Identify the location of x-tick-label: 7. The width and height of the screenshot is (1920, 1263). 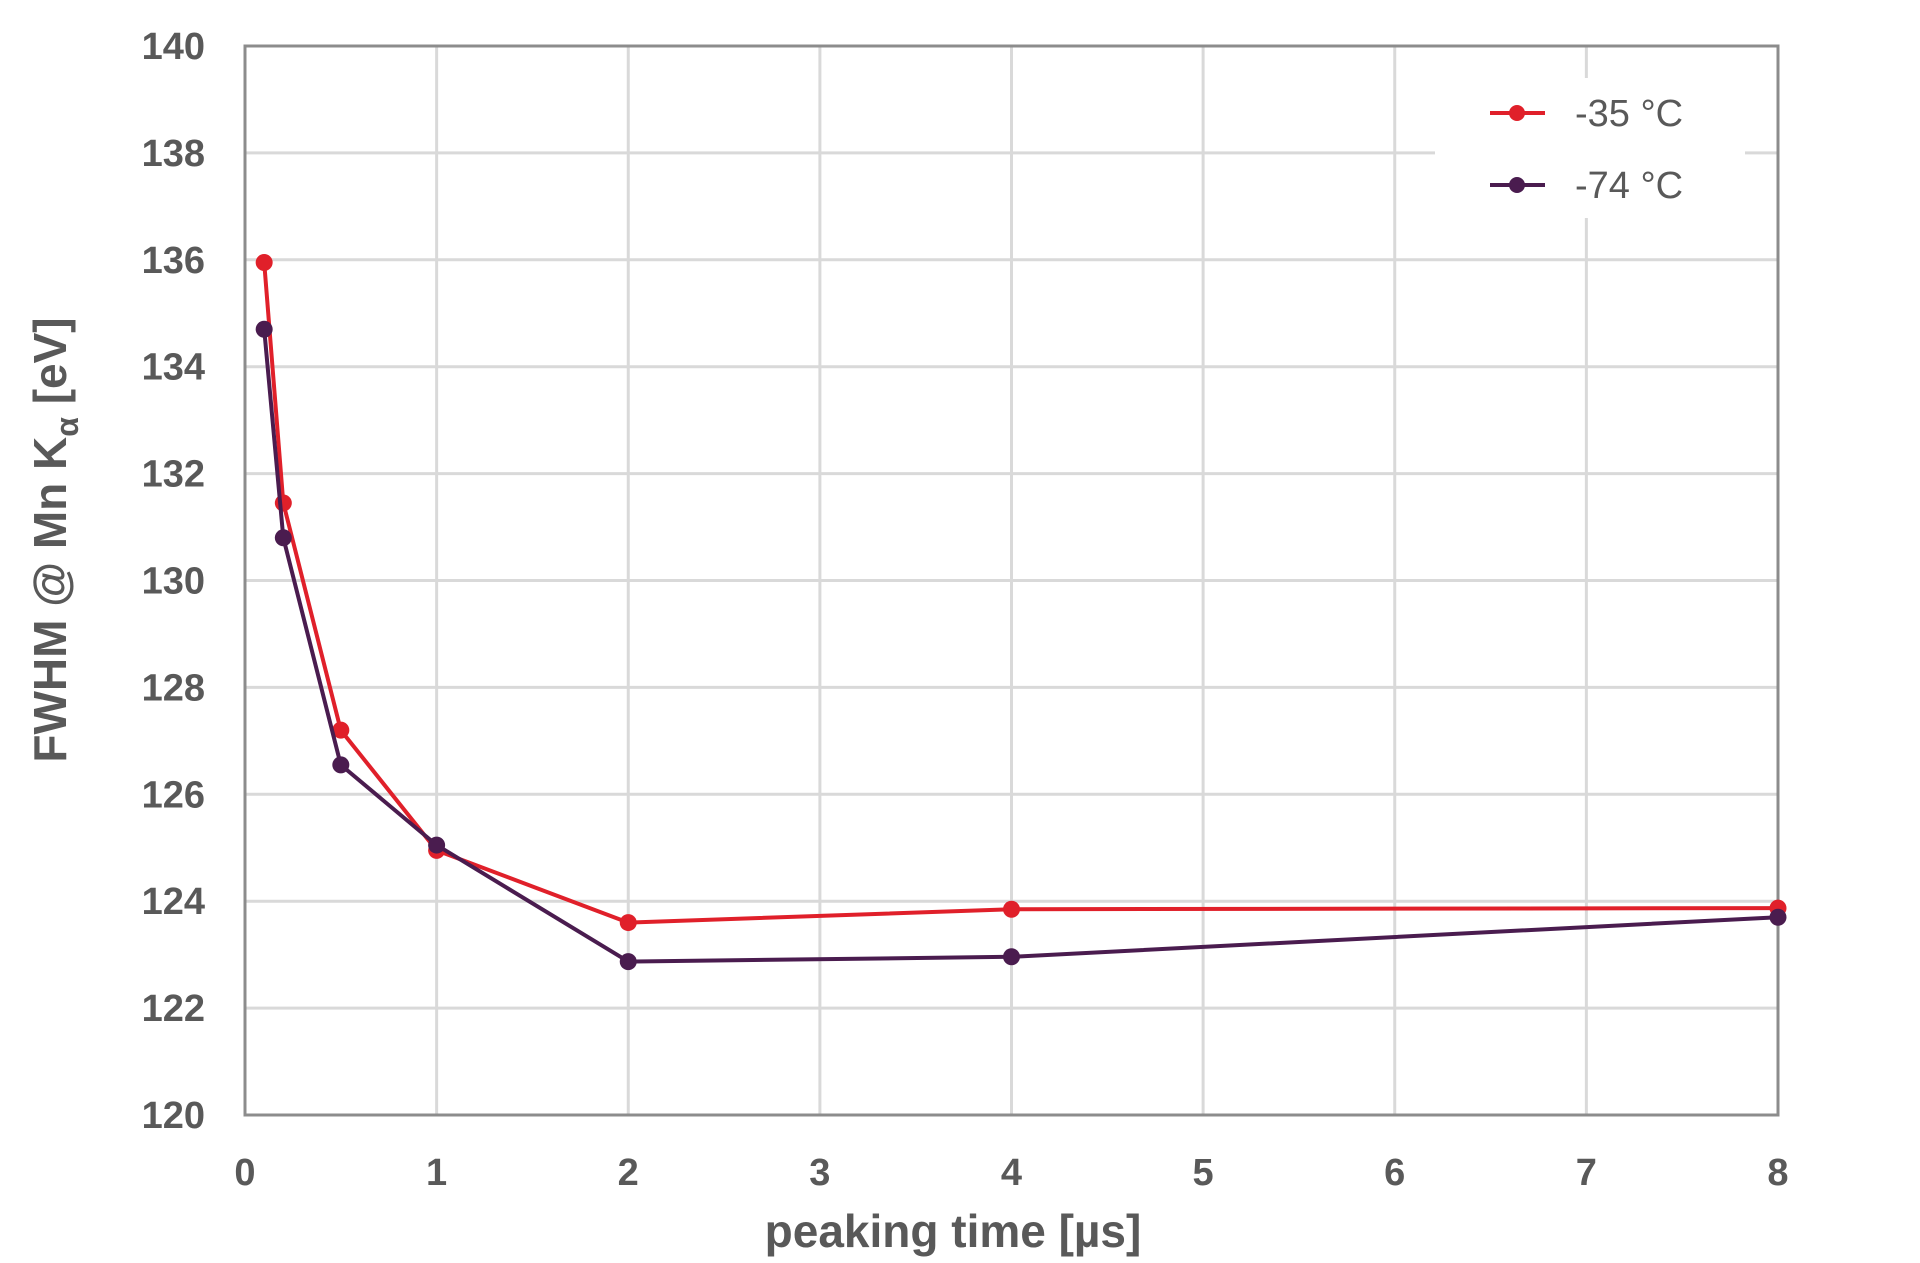
(1586, 1173).